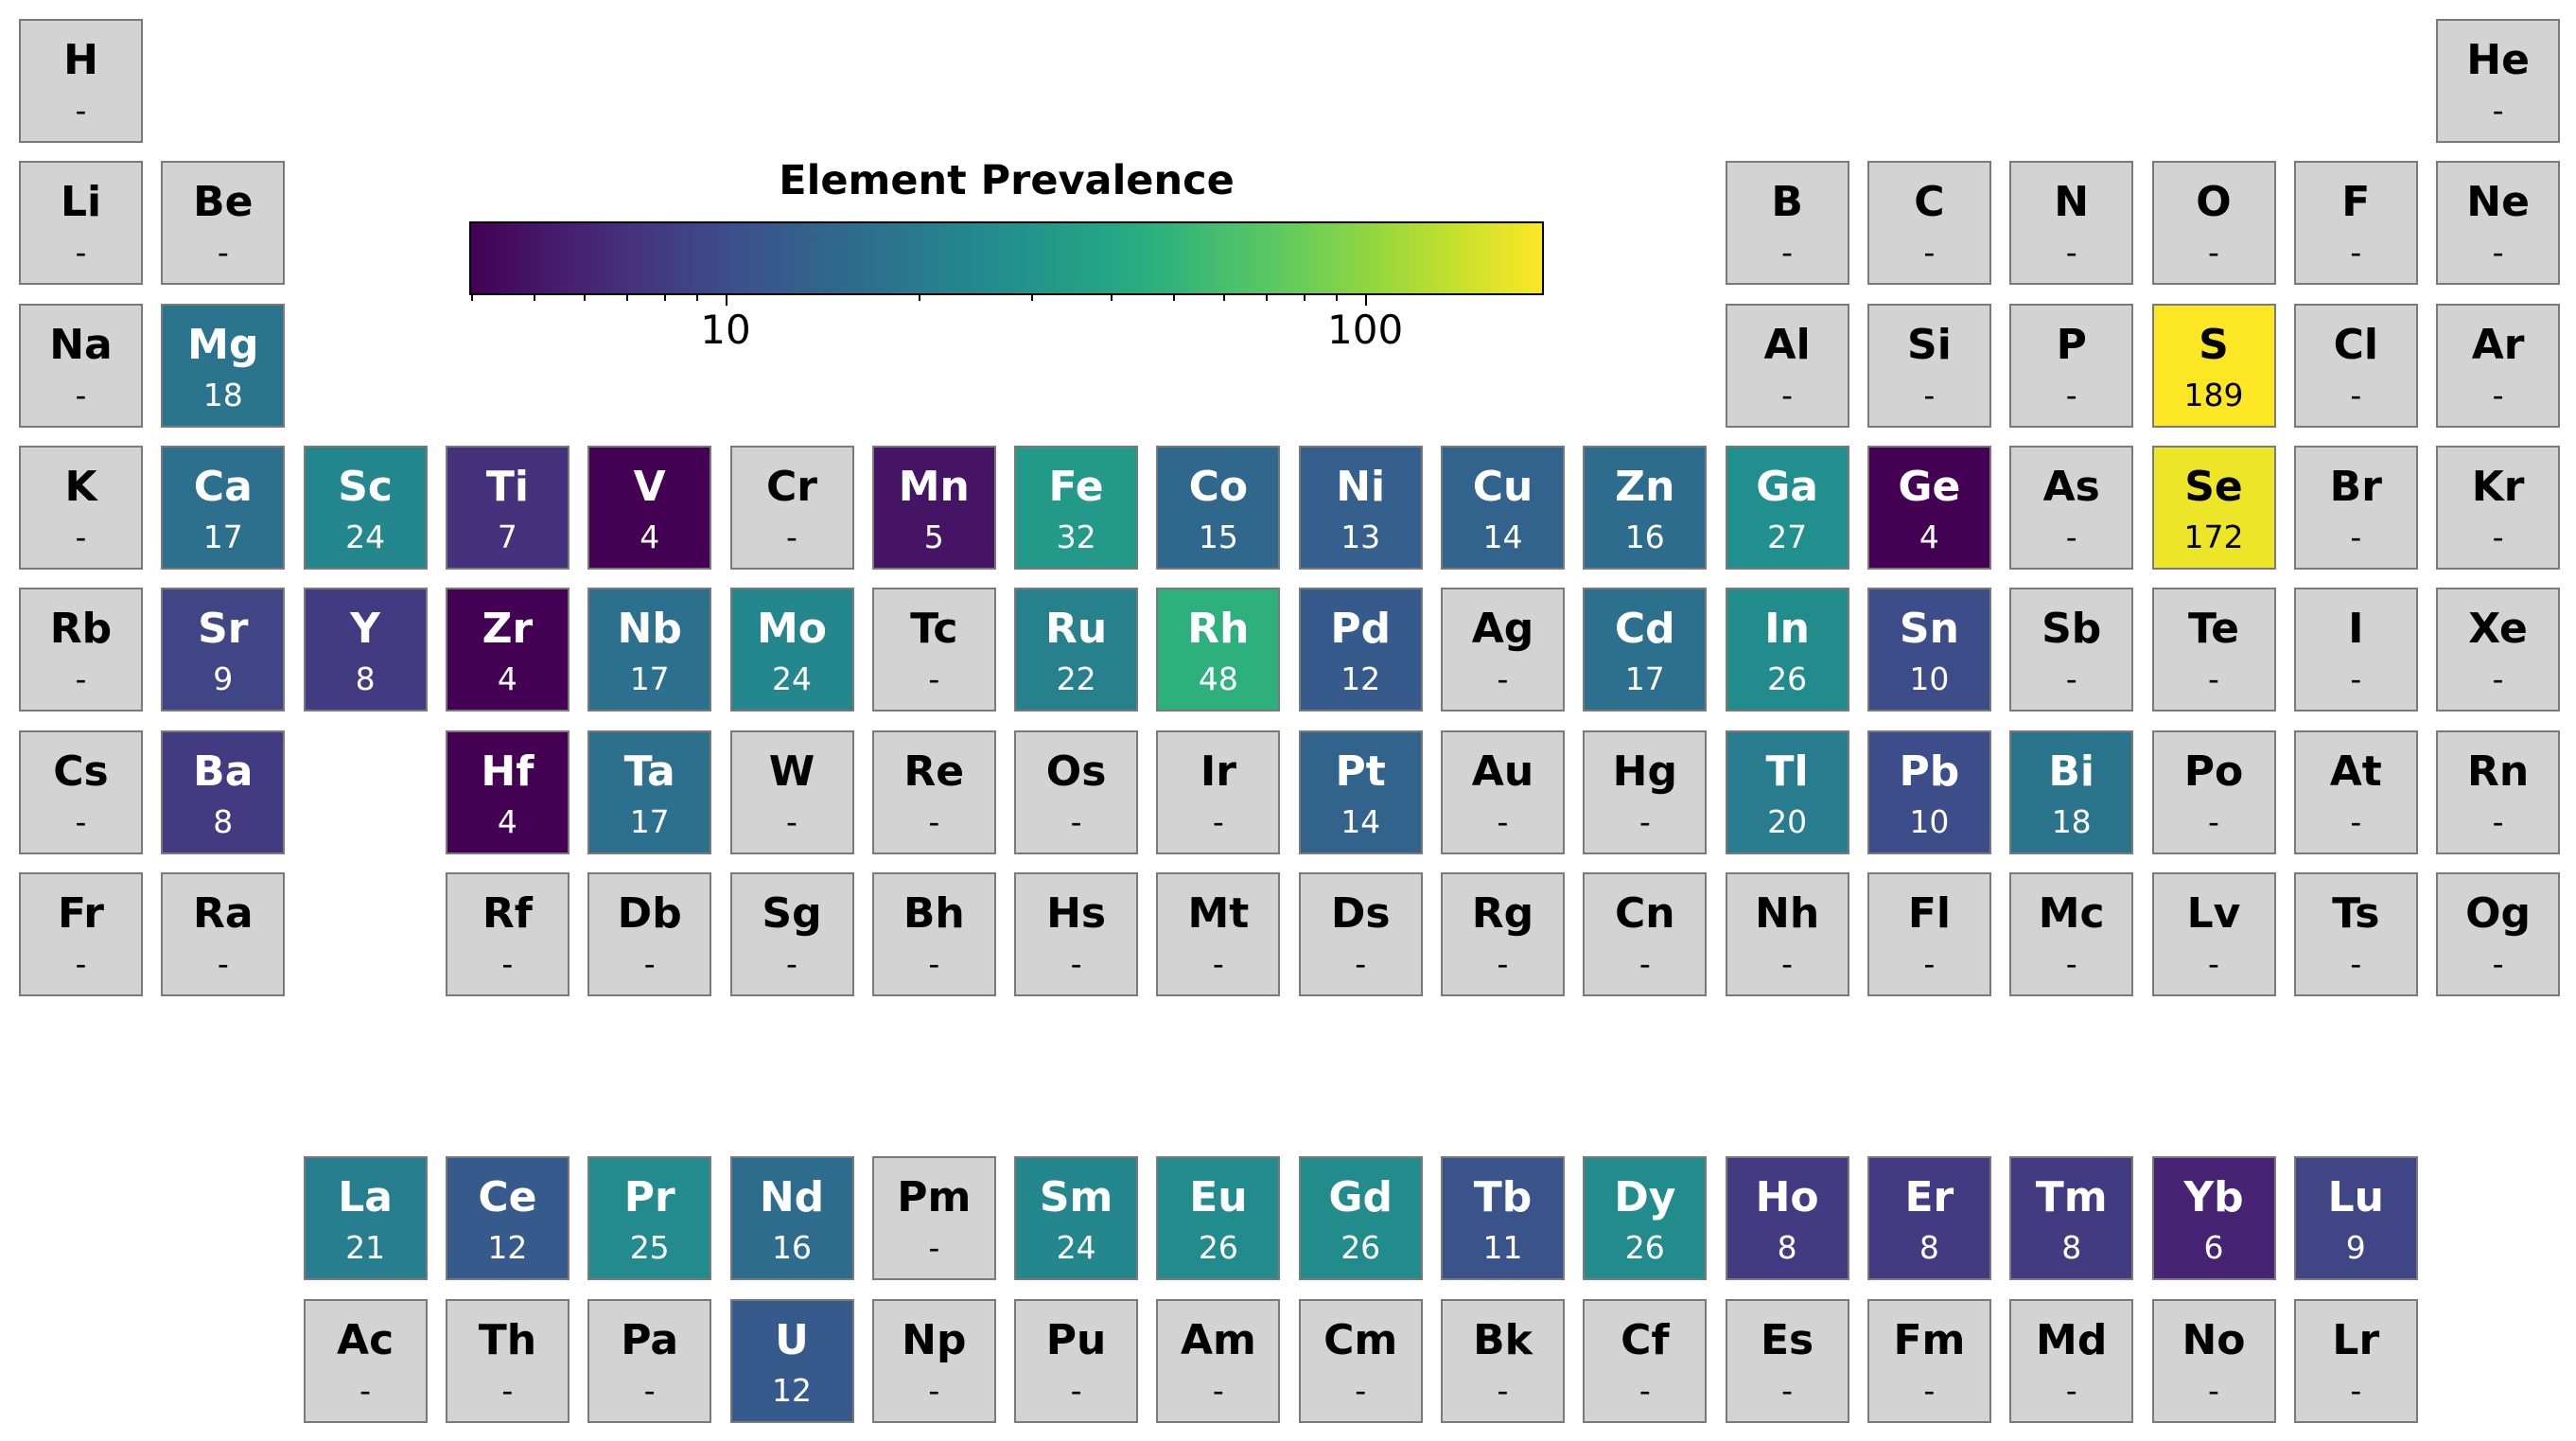 The image size is (2576, 1441). Describe the element at coordinates (650, 1219) in the screenshot. I see `element-cell-pr: Pr 25` at that location.